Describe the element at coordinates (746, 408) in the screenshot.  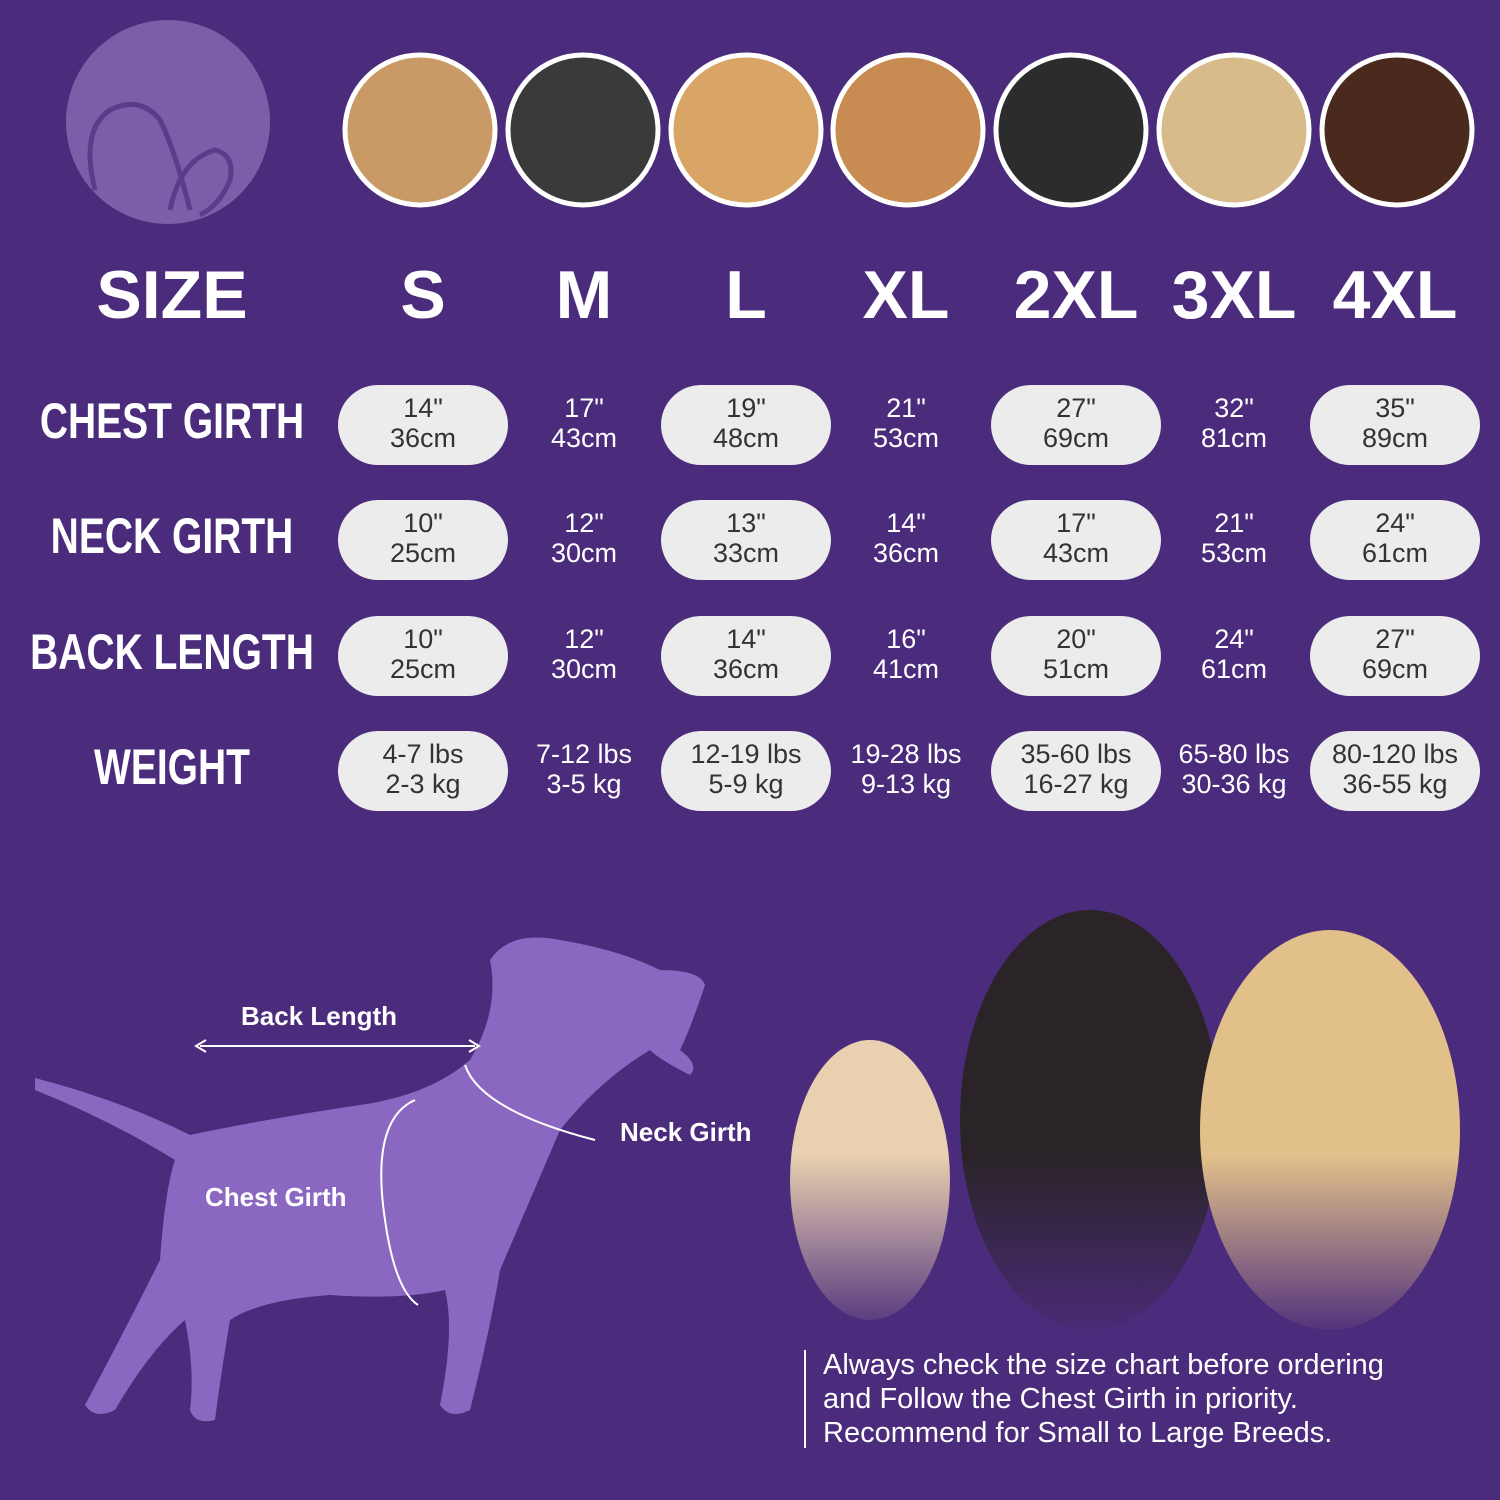
I see `cell-text: 19"` at that location.